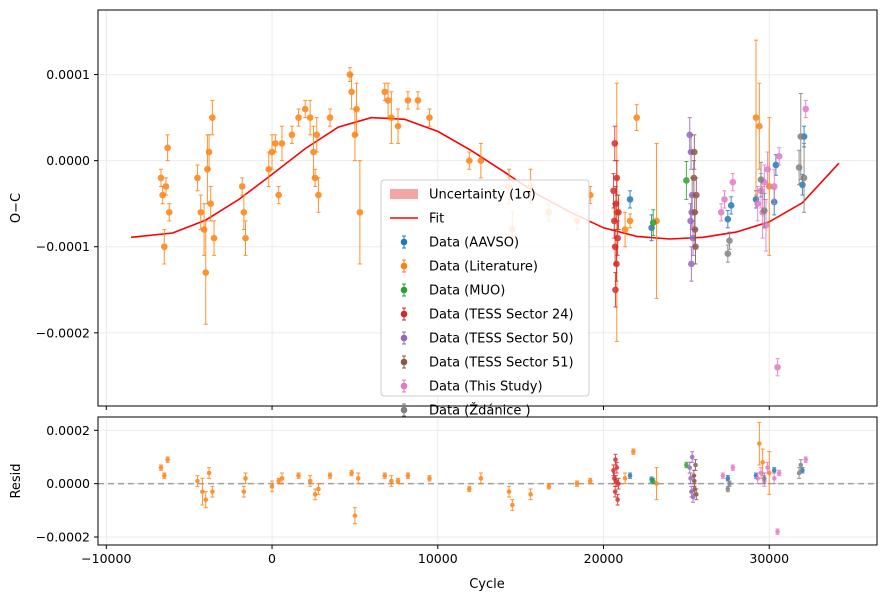 This screenshot has height=606, width=884. Describe the element at coordinates (485, 288) in the screenshot. I see `legend-box` at that location.